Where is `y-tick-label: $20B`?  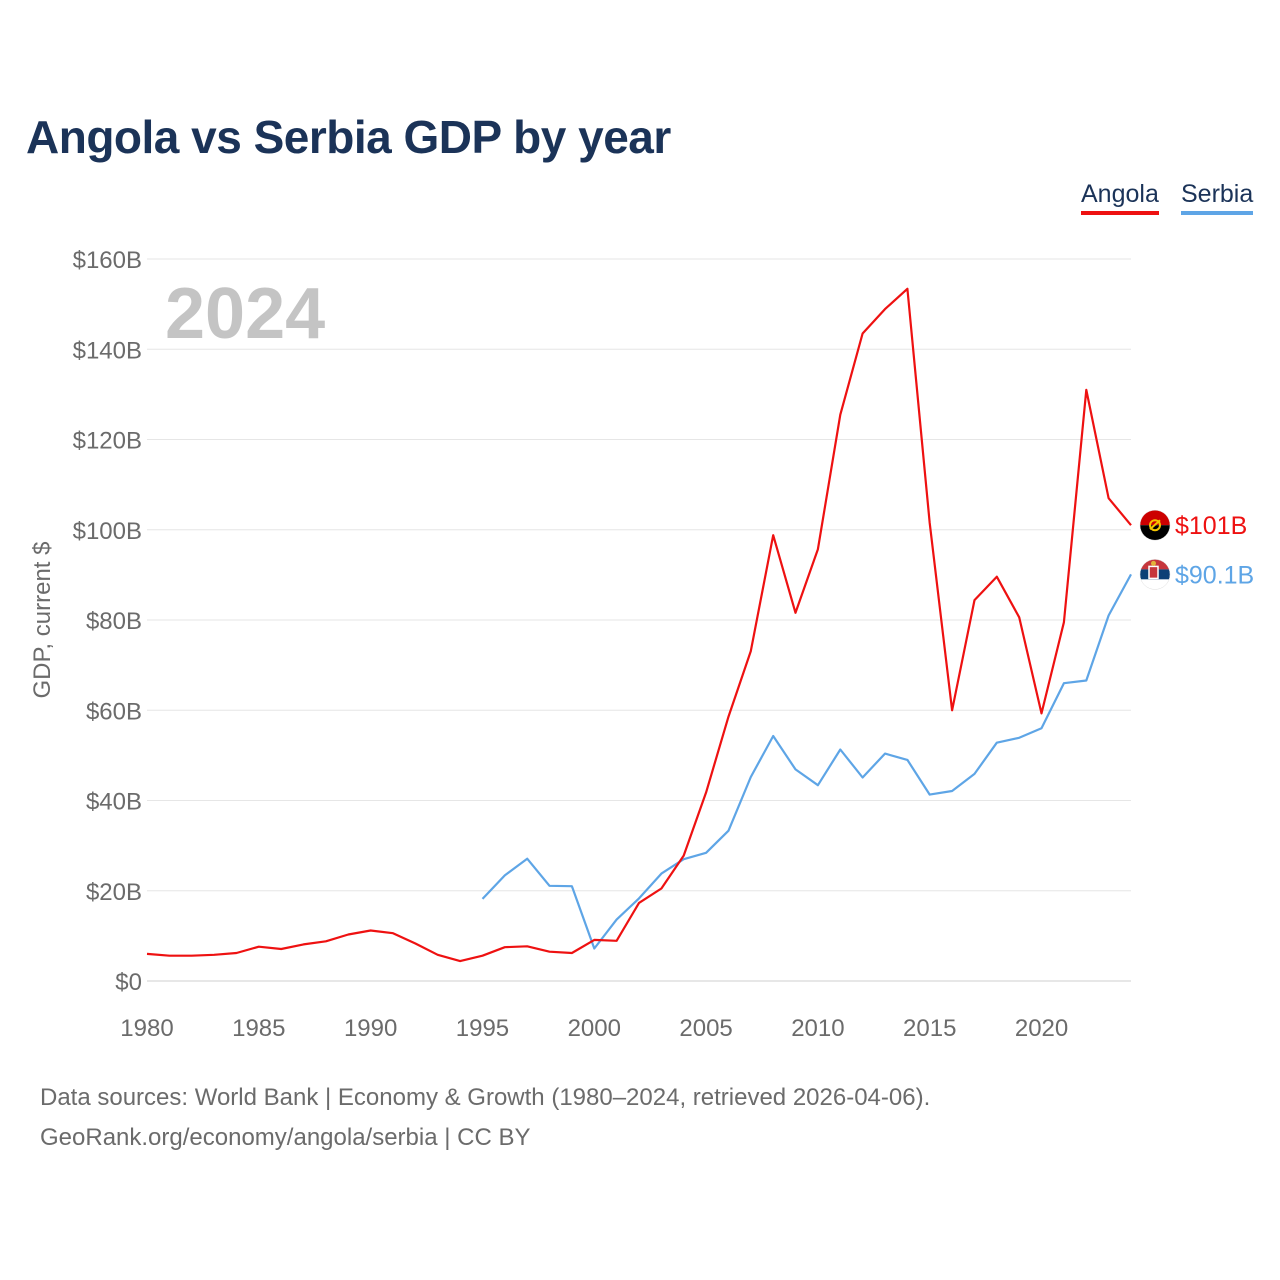 y-tick-label: $20B is located at coordinates (114, 892).